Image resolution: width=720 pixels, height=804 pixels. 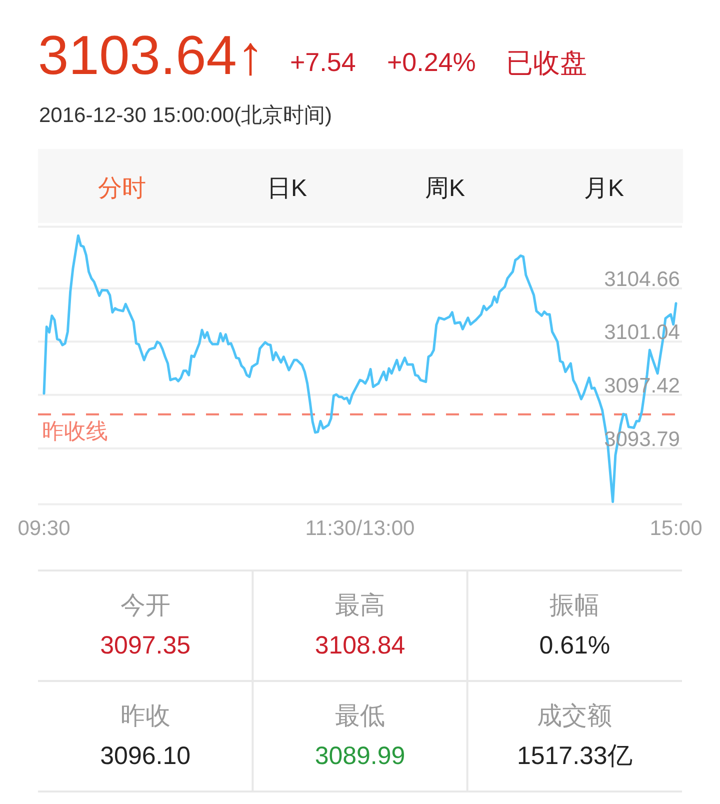 What do you see at coordinates (185, 115) in the screenshot?
I see `subtitle: 2016-12-30 15:00:00(北京时间)` at bounding box center [185, 115].